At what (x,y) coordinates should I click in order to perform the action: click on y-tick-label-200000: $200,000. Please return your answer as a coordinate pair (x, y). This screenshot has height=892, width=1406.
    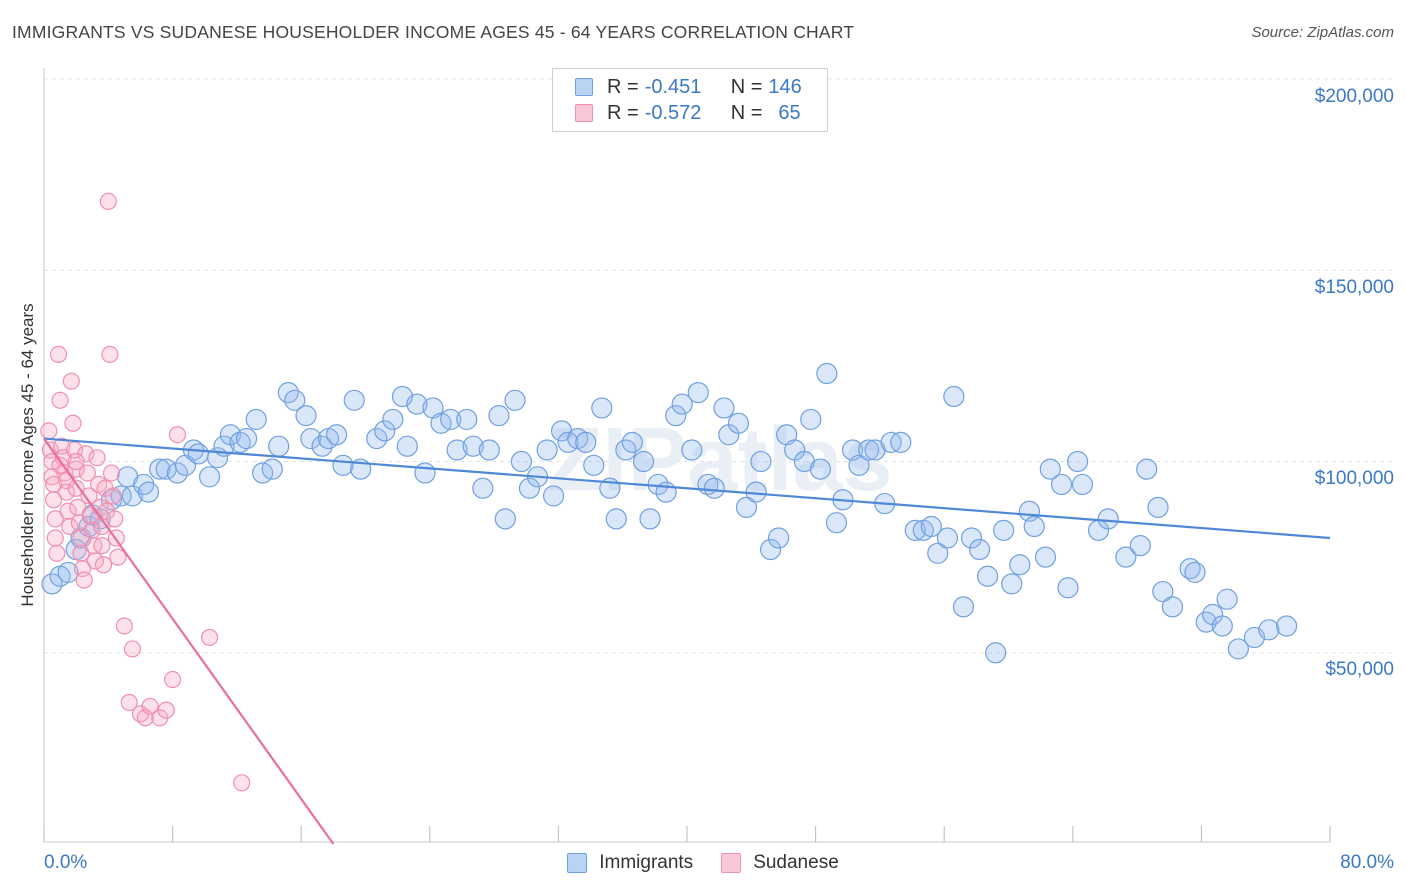
    Looking at the image, I should click on (1354, 96).